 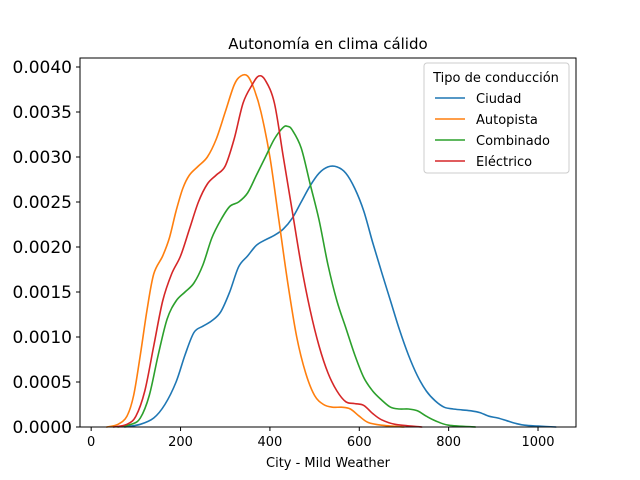 What do you see at coordinates (495, 78) in the screenshot?
I see `legend-title: Tipo de conducción` at bounding box center [495, 78].